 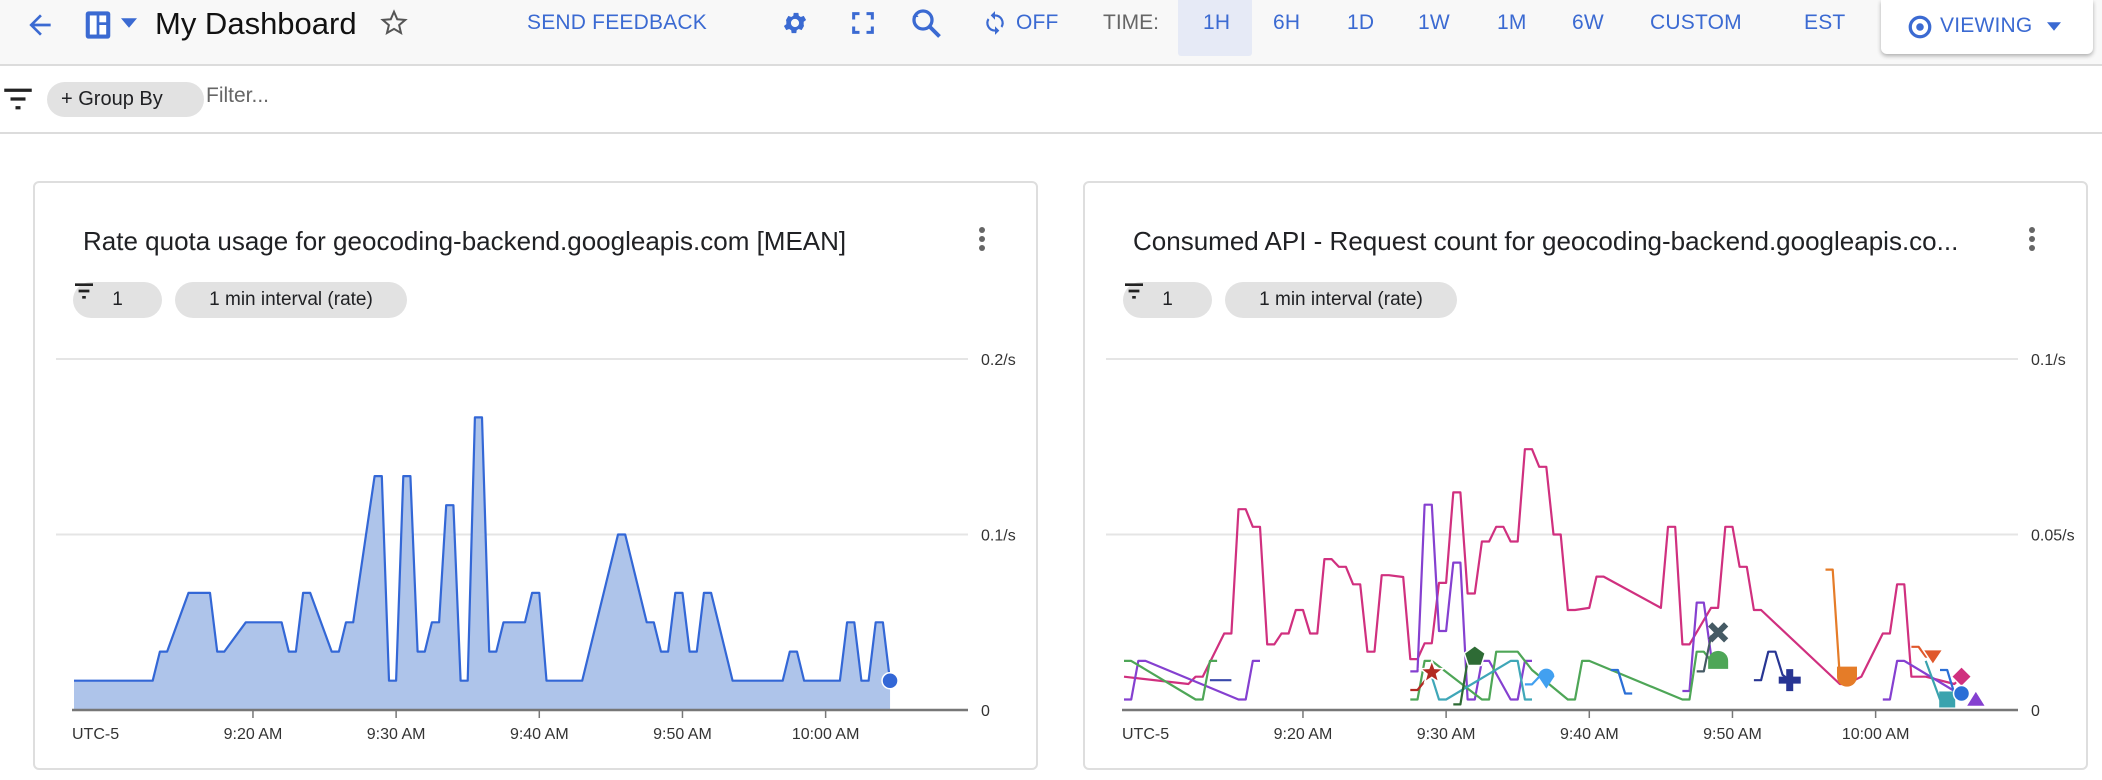 I want to click on x-stroke, so click(x=1718, y=632).